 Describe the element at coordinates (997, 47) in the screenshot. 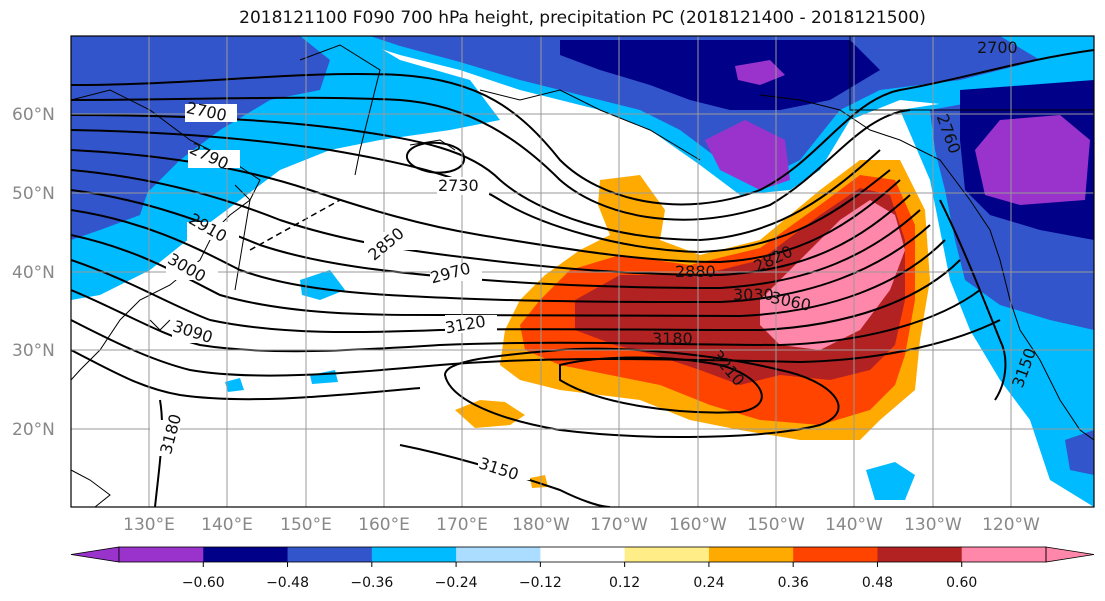

I see `contour-label-2700-north: 2700` at that location.